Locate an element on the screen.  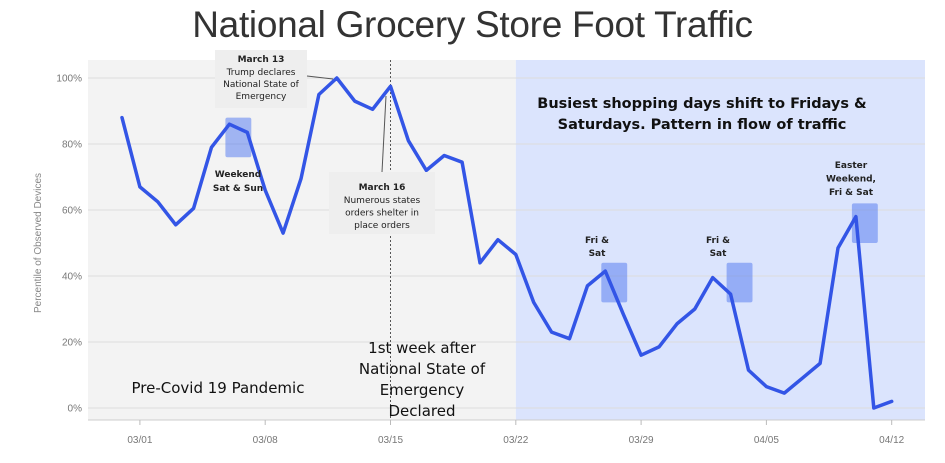
x-tick-label: 04/05 is located at coordinates (766, 440).